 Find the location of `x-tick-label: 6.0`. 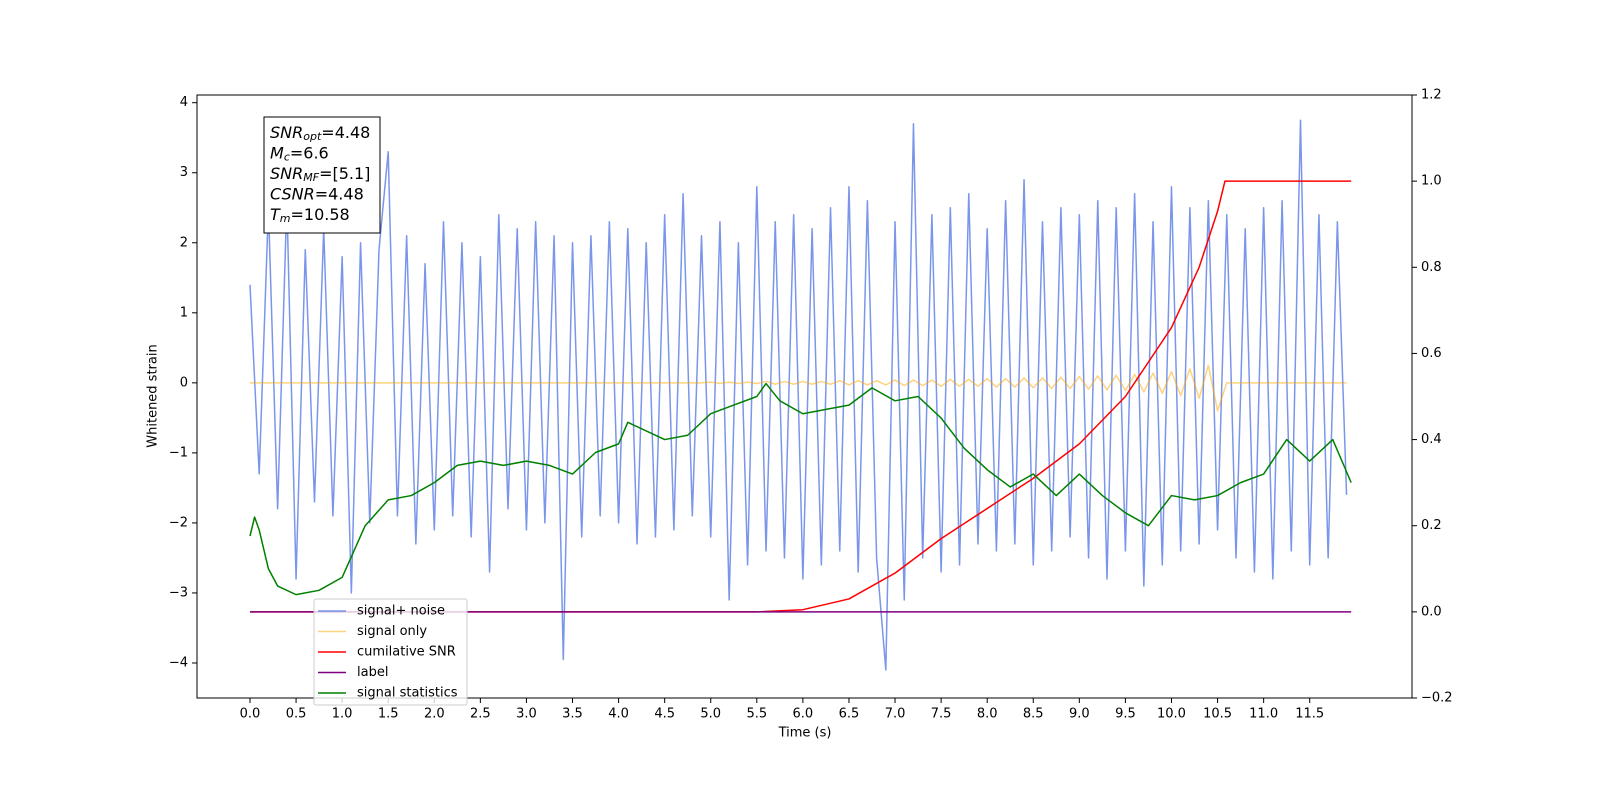

x-tick-label: 6.0 is located at coordinates (803, 714).